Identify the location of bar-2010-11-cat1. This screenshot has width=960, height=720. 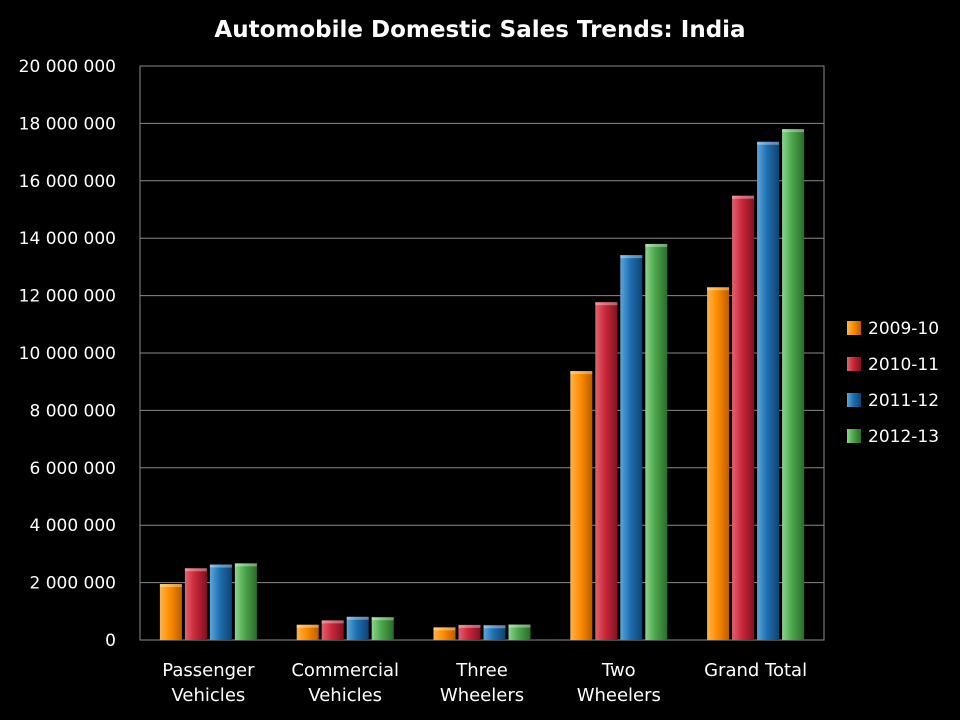
(332, 630).